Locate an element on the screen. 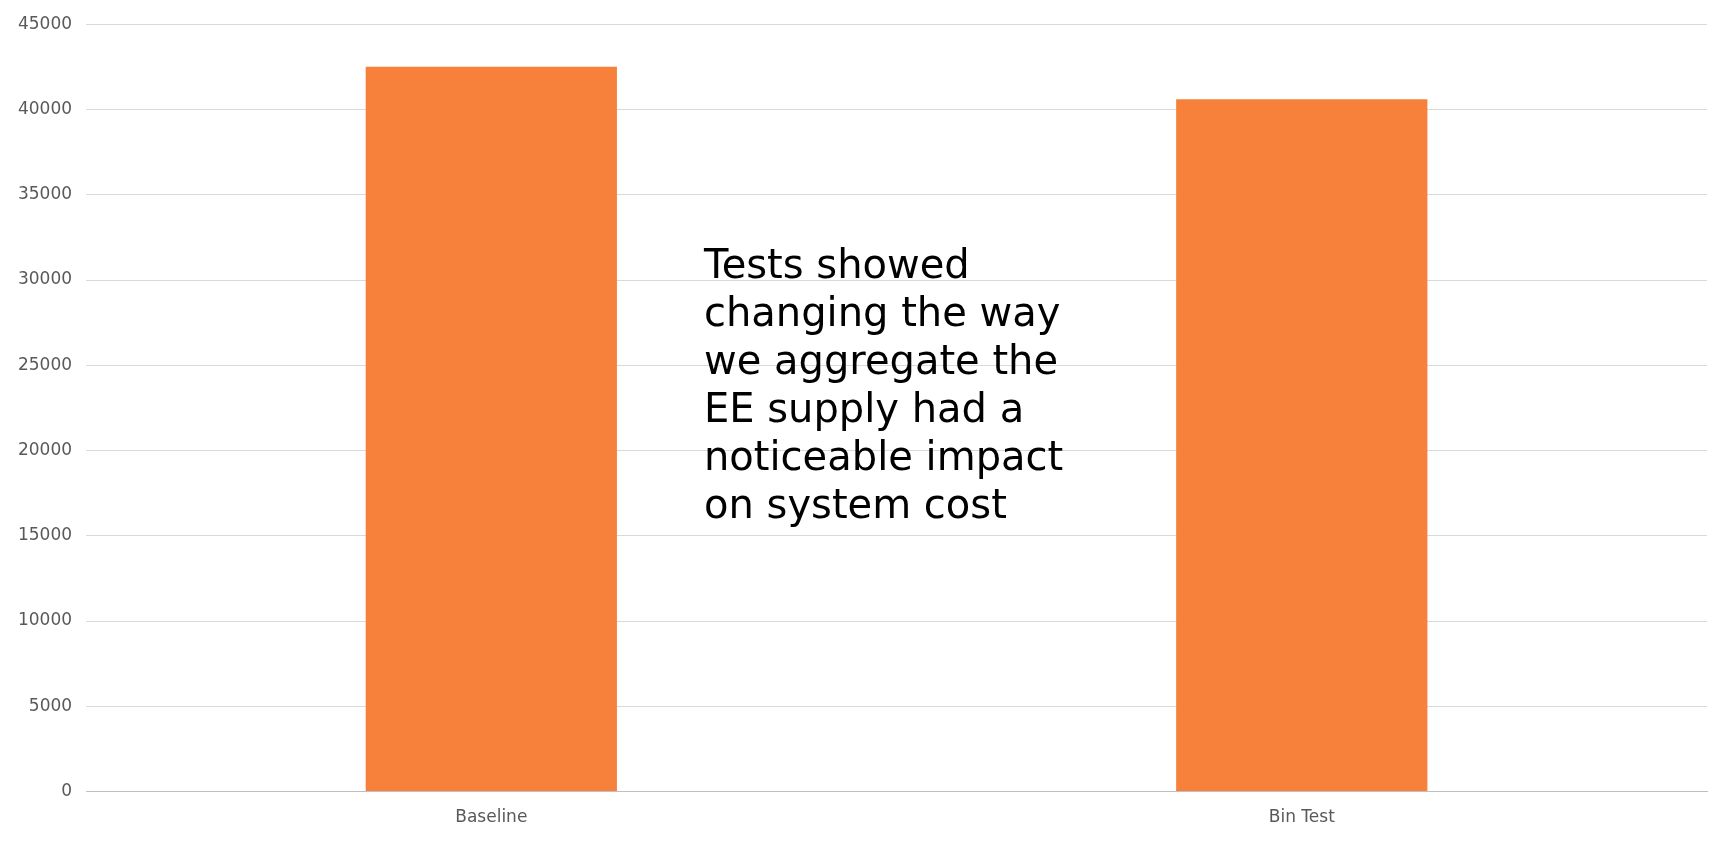 The height and width of the screenshot is (844, 1725). y-tick-label: 20000 is located at coordinates (45, 448).